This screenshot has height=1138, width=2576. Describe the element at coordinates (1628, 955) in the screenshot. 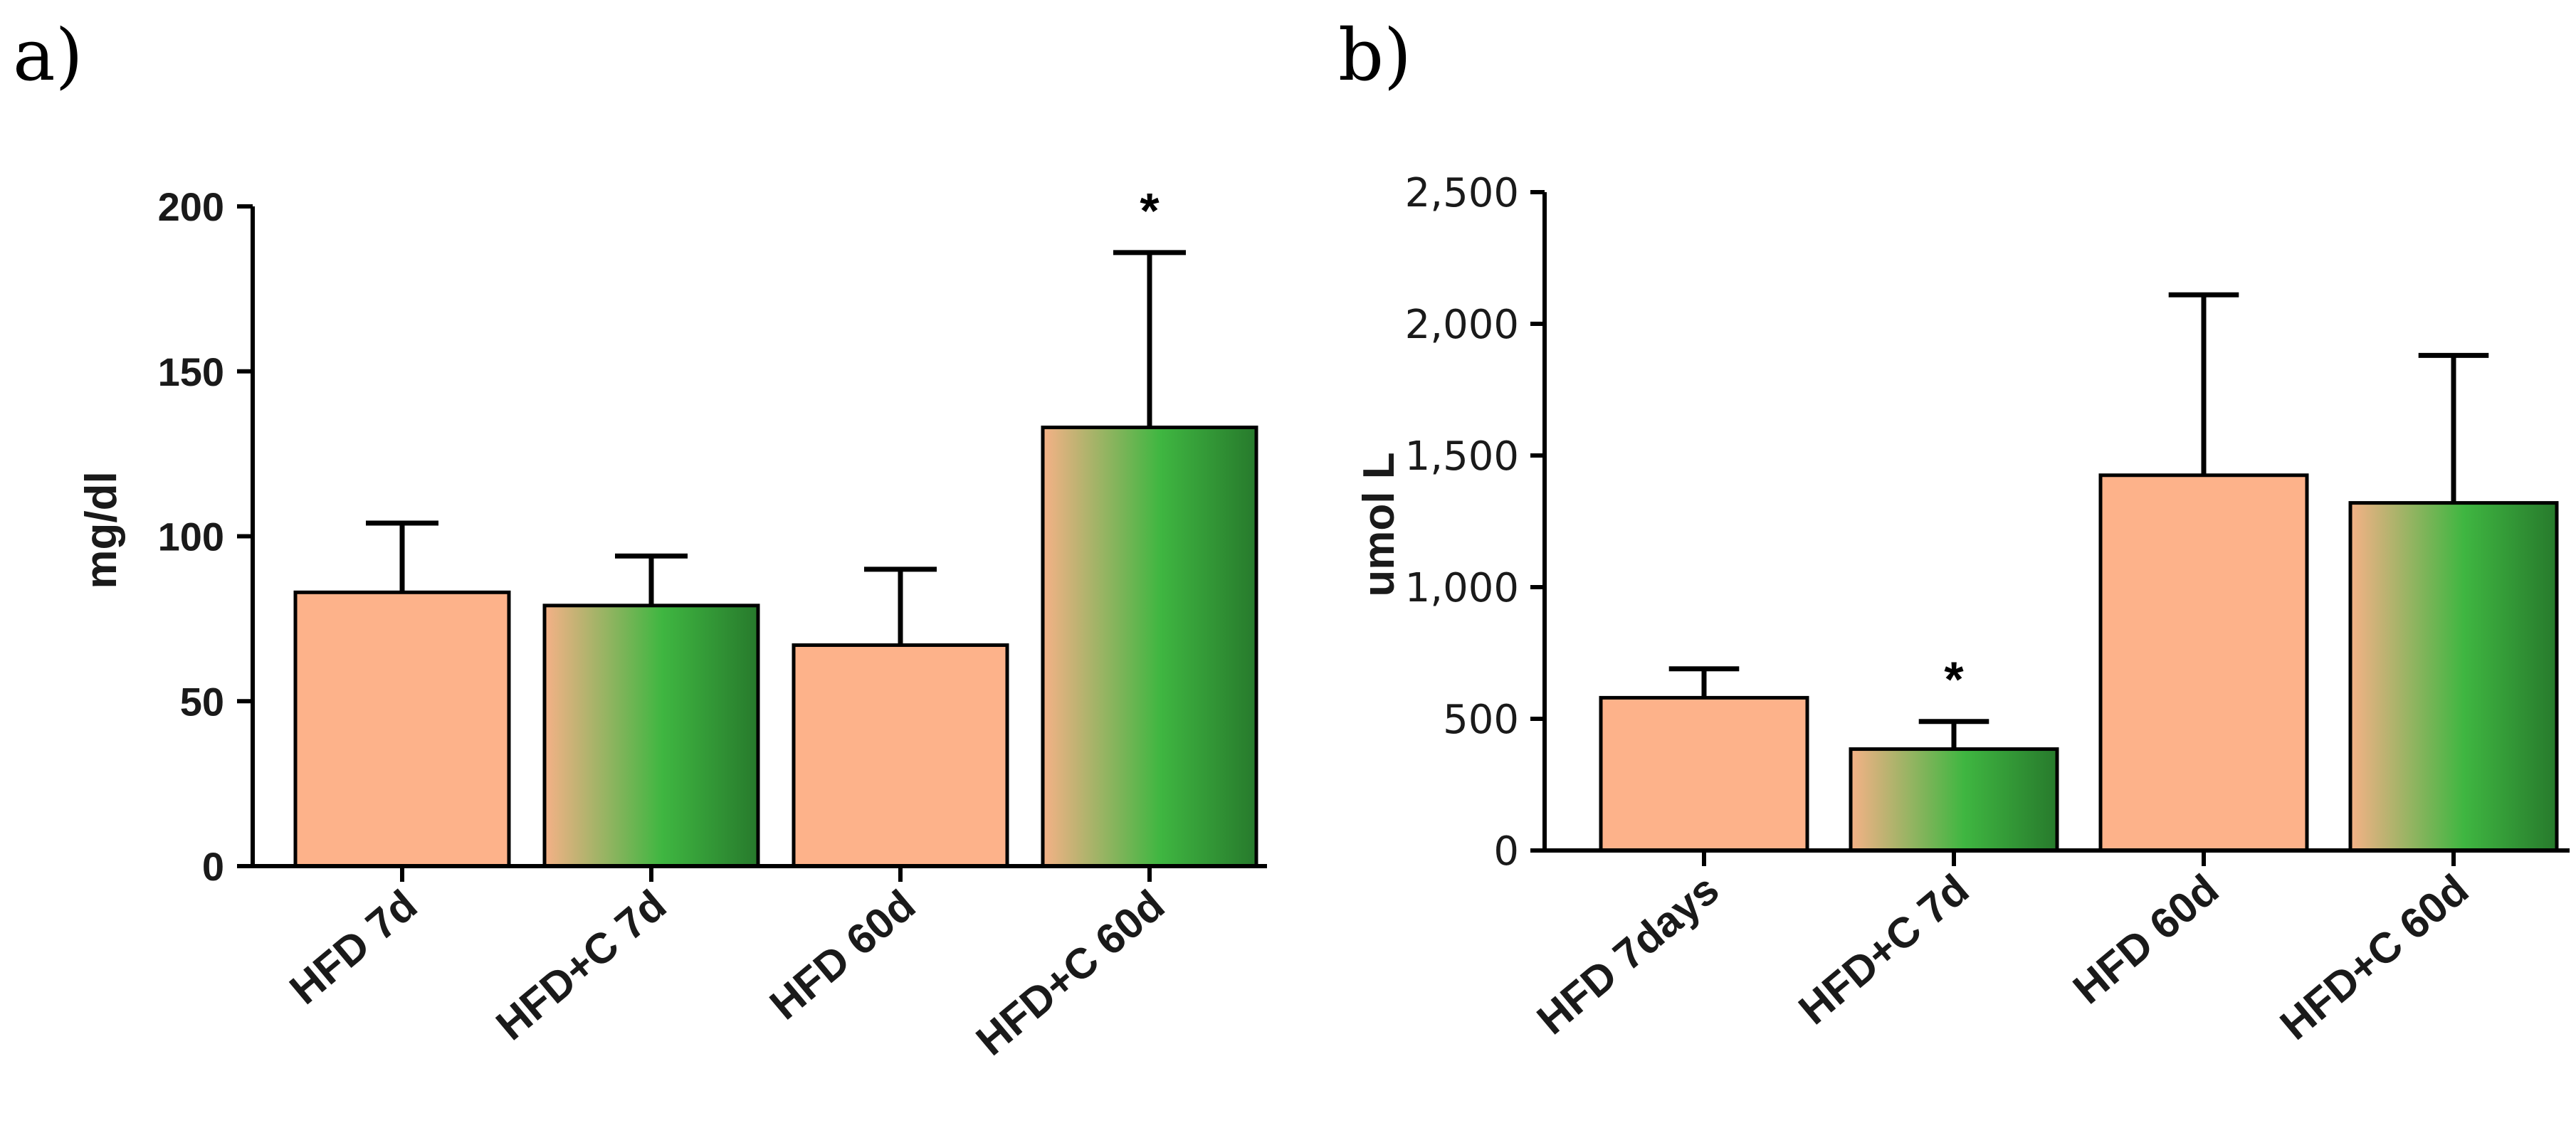

I see `panel-b-category-label: HFD 7days` at that location.